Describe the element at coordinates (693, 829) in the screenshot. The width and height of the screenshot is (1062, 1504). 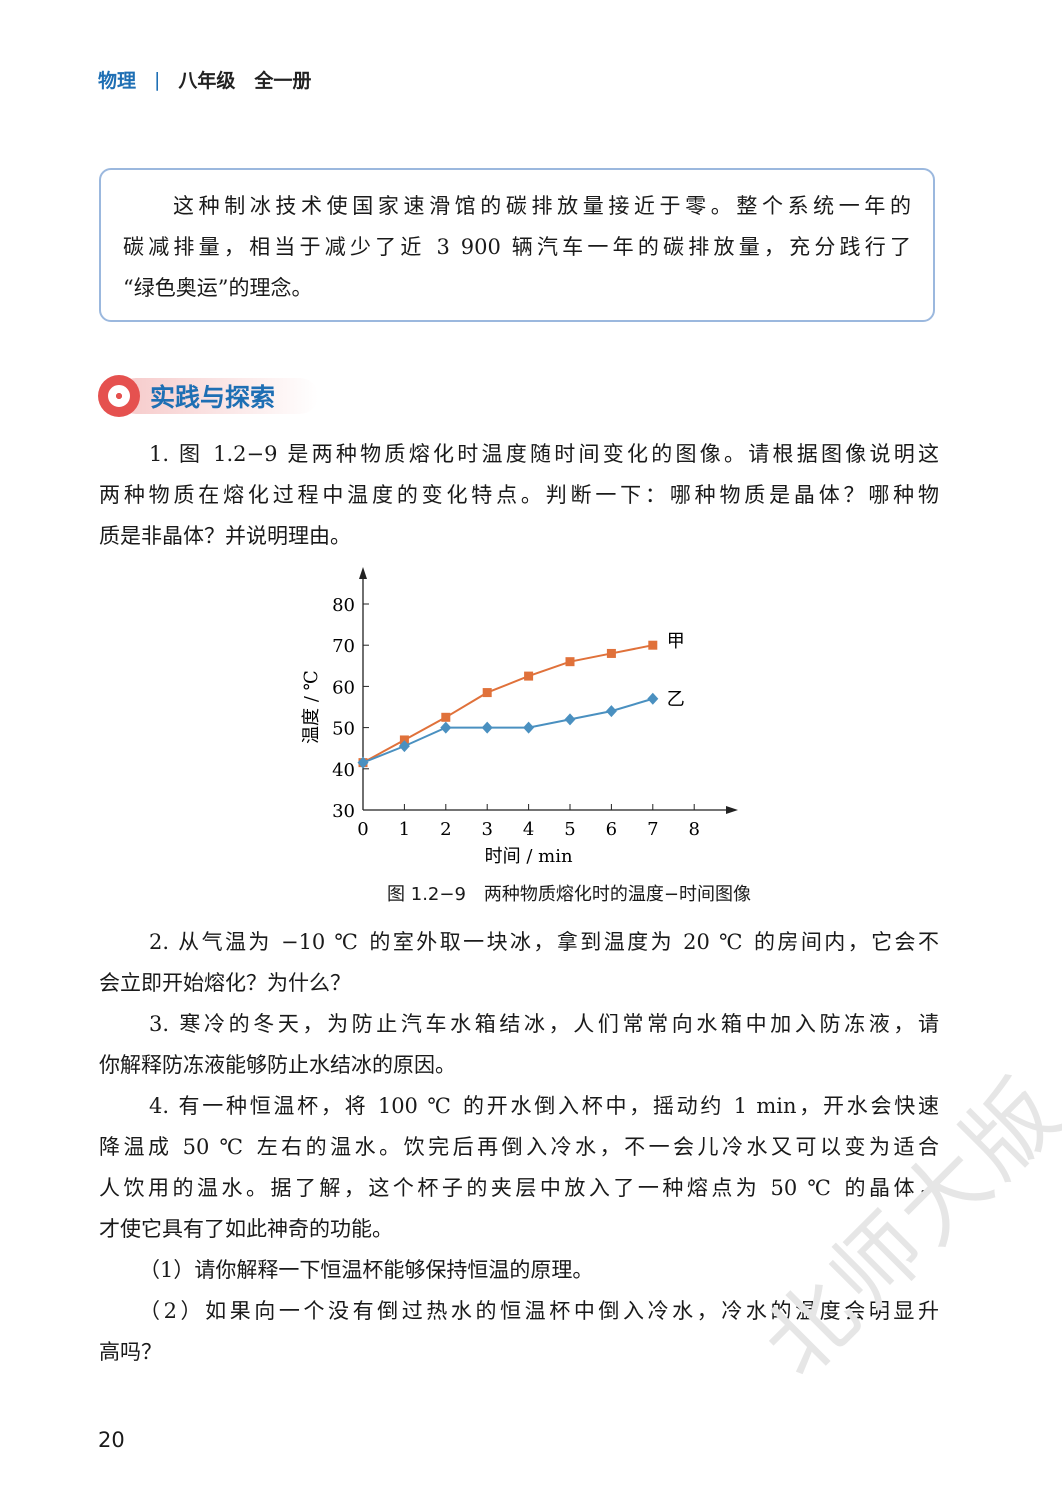
I see `x-tick-label: 8` at that location.